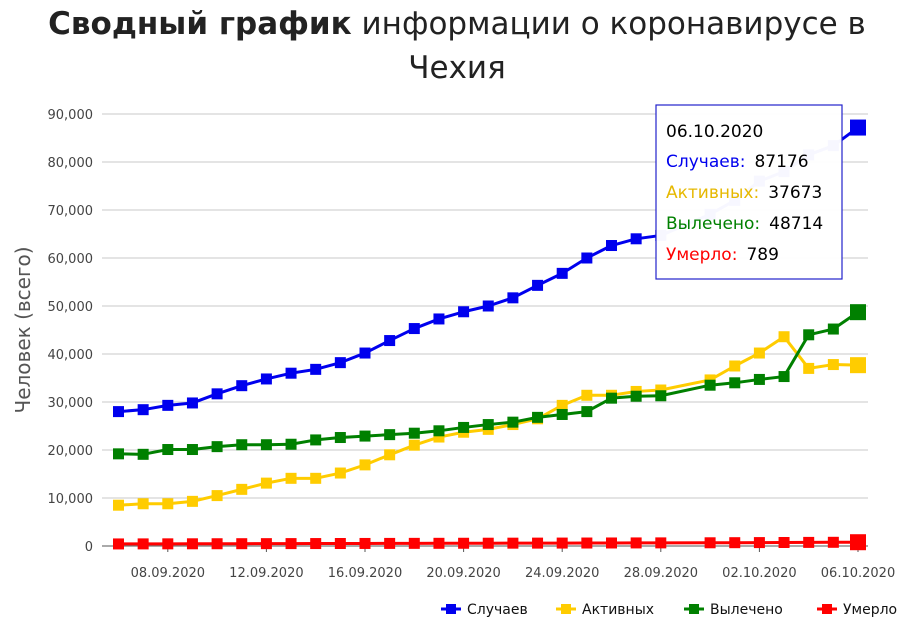  What do you see at coordinates (857, 610) in the screenshot?
I see `legend-item: Умерло` at bounding box center [857, 610].